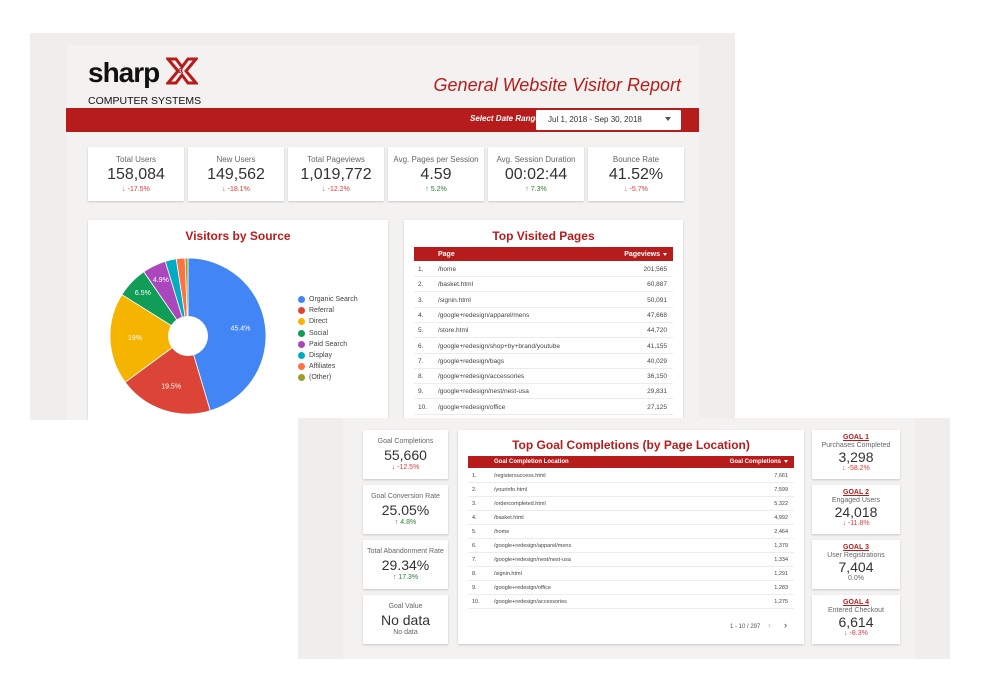 This screenshot has height=700, width=1000. What do you see at coordinates (136, 174) in the screenshot?
I see `kpi-total-users: Total Users 158,084 ↓ -17.5%` at bounding box center [136, 174].